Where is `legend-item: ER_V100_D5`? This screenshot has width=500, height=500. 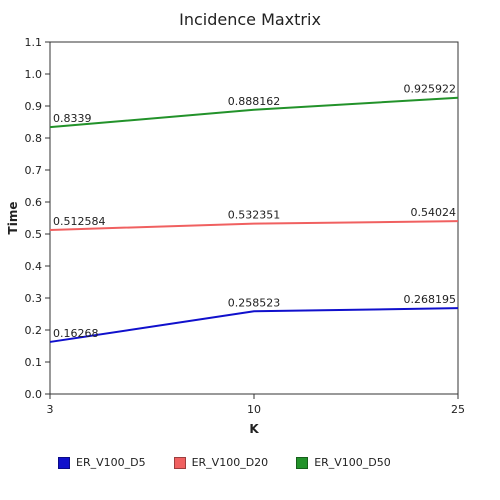
legend-item: ER_V100_D5 is located at coordinates (102, 462).